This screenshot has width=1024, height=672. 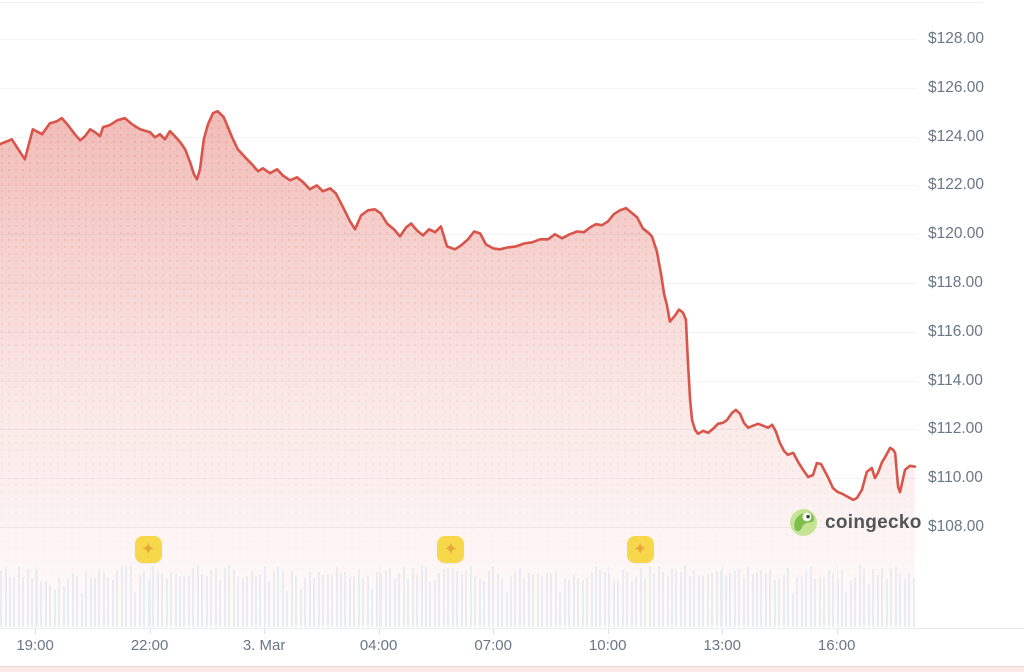 I want to click on y-axis-label: $124.00, so click(x=956, y=136).